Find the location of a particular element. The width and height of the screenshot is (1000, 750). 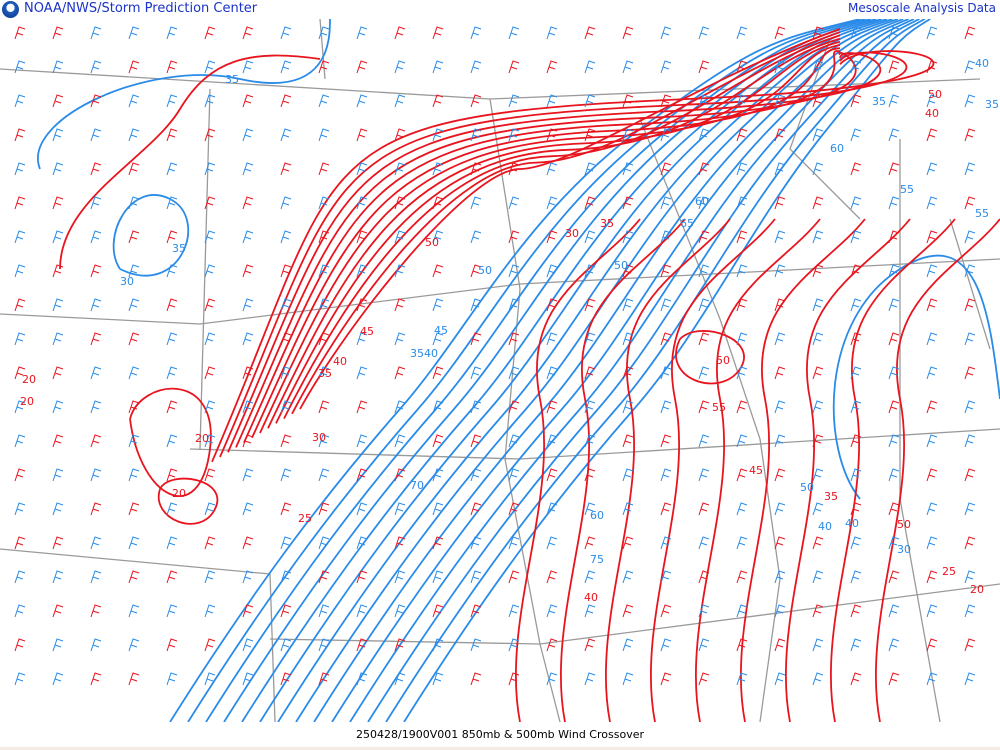

500mb-contour-label: 30 is located at coordinates (127, 281).